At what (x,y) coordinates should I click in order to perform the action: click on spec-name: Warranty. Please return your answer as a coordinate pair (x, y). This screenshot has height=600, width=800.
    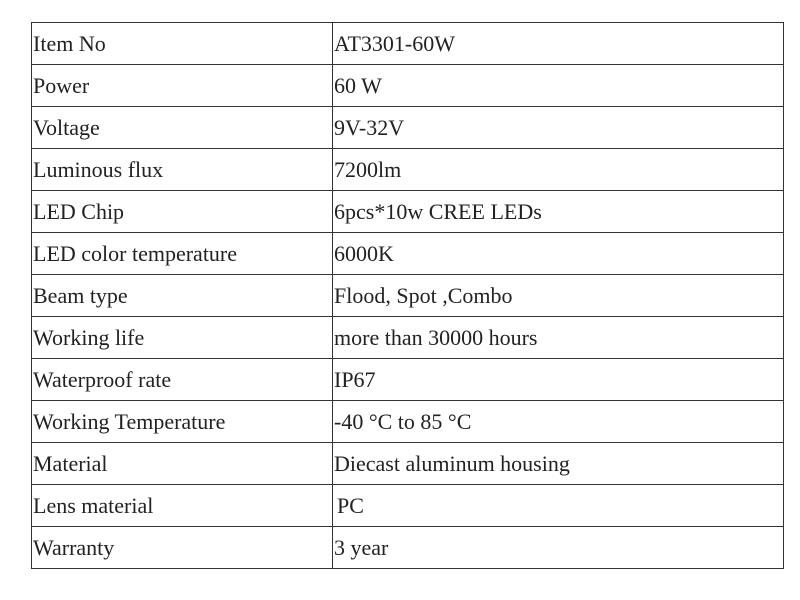
    Looking at the image, I should click on (182, 547).